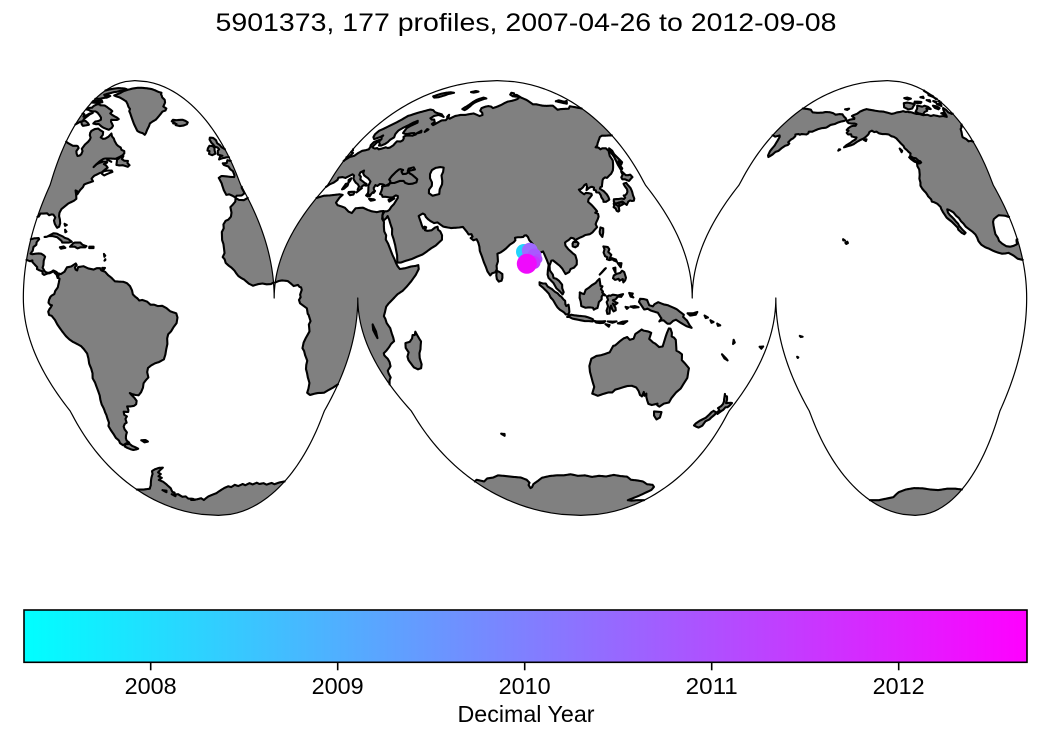 Image resolution: width=1050 pixels, height=750 pixels. What do you see at coordinates (338, 686) in the screenshot?
I see `svg-text: 2009` at bounding box center [338, 686].